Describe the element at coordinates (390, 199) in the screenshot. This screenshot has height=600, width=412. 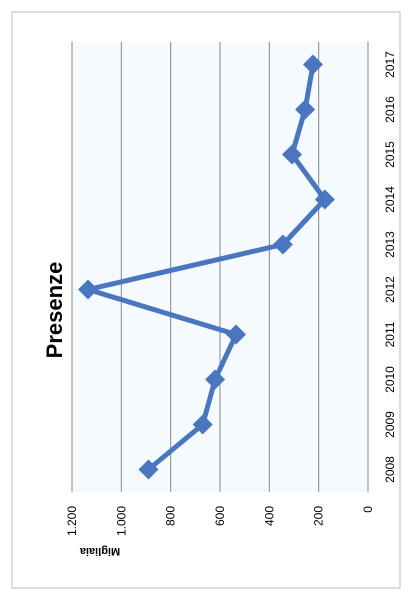
I see `x-tick-label: 2014` at that location.